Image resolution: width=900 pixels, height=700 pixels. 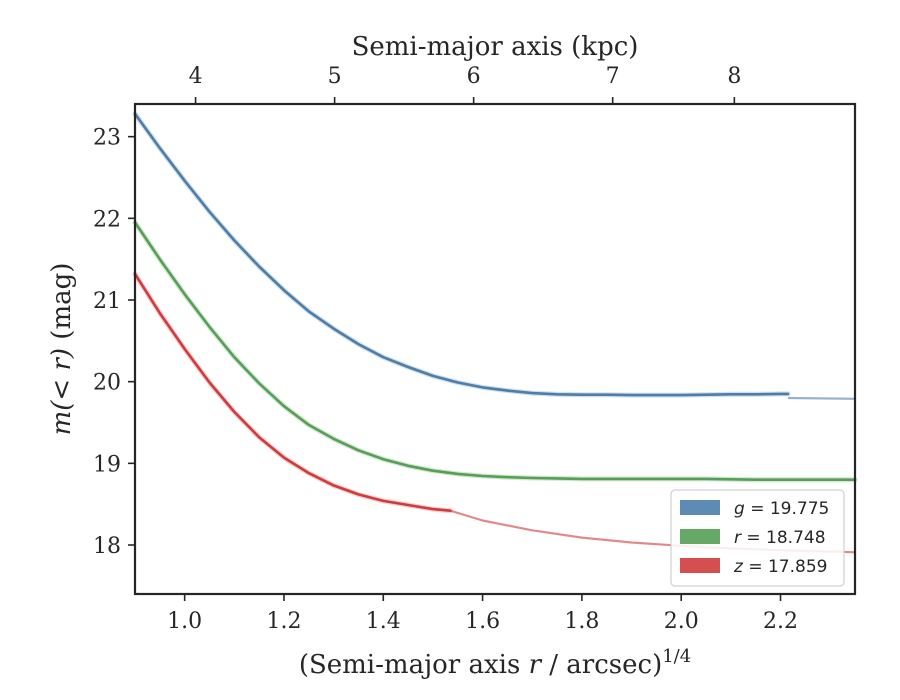 What do you see at coordinates (107, 383) in the screenshot?
I see `y-tick-label: 20` at bounding box center [107, 383].